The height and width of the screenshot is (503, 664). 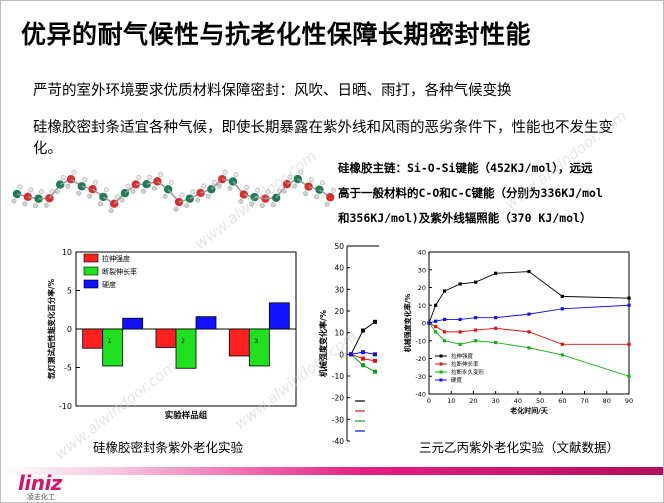 I want to click on note-line-3: 和356KJ/mol)及紫外线辐照能（370 KJ/mol）, so click(x=465, y=218).